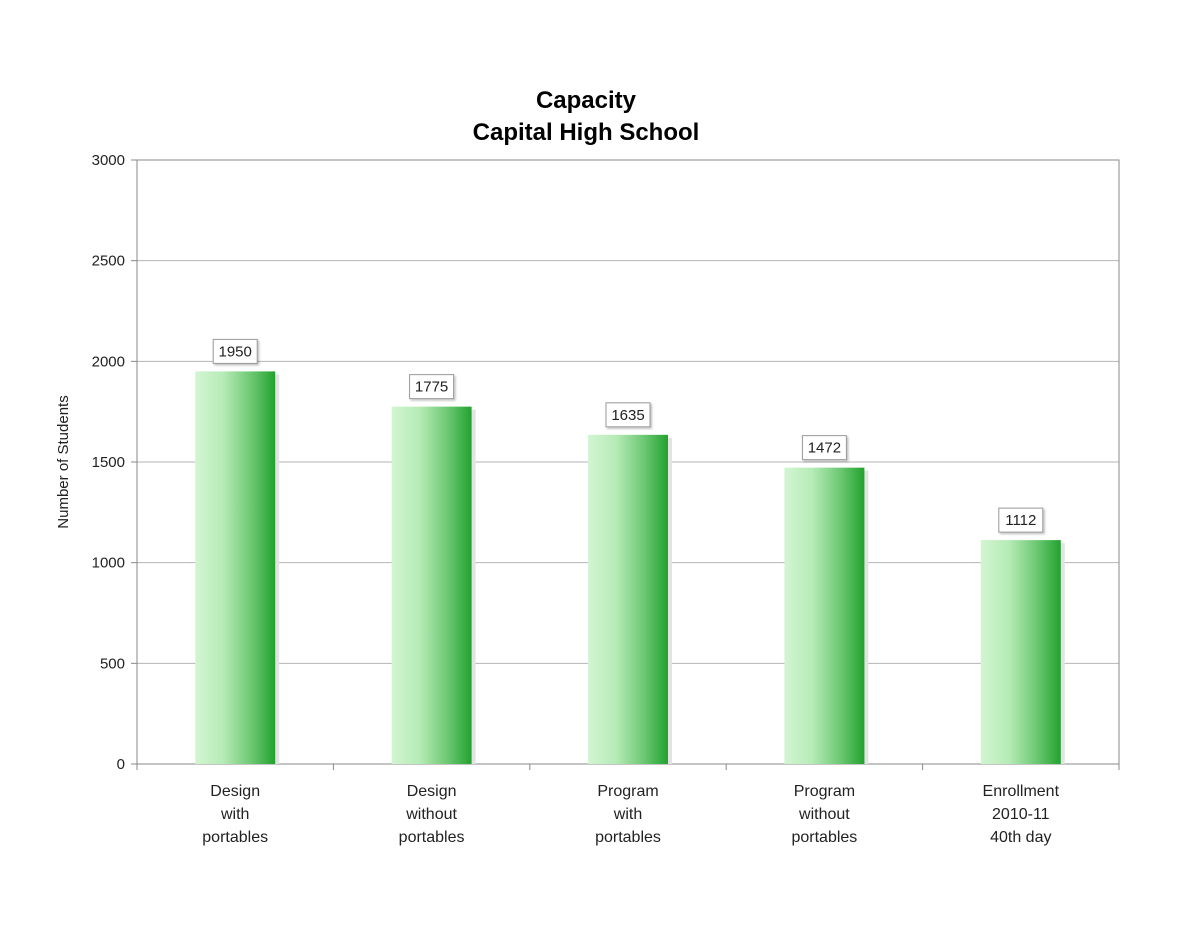 The width and height of the screenshot is (1200, 932). I want to click on data-label: 1112, so click(1021, 520).